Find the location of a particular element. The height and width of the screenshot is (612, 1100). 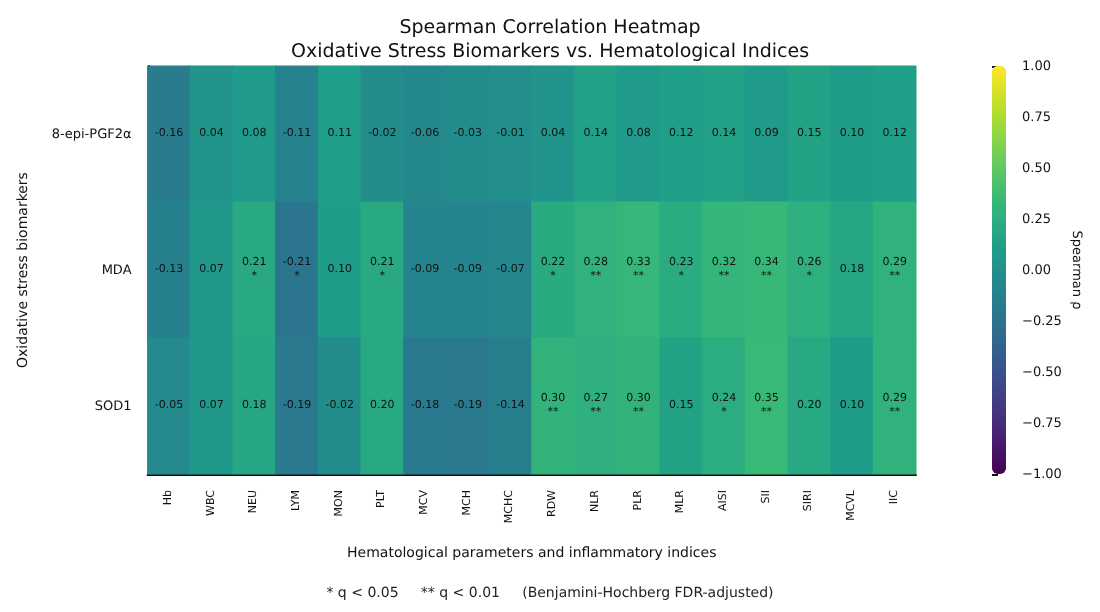

chart-subtitle: Oxidative Stress Biomarkers vs. Hematological Indices is located at coordinates (550, 52).